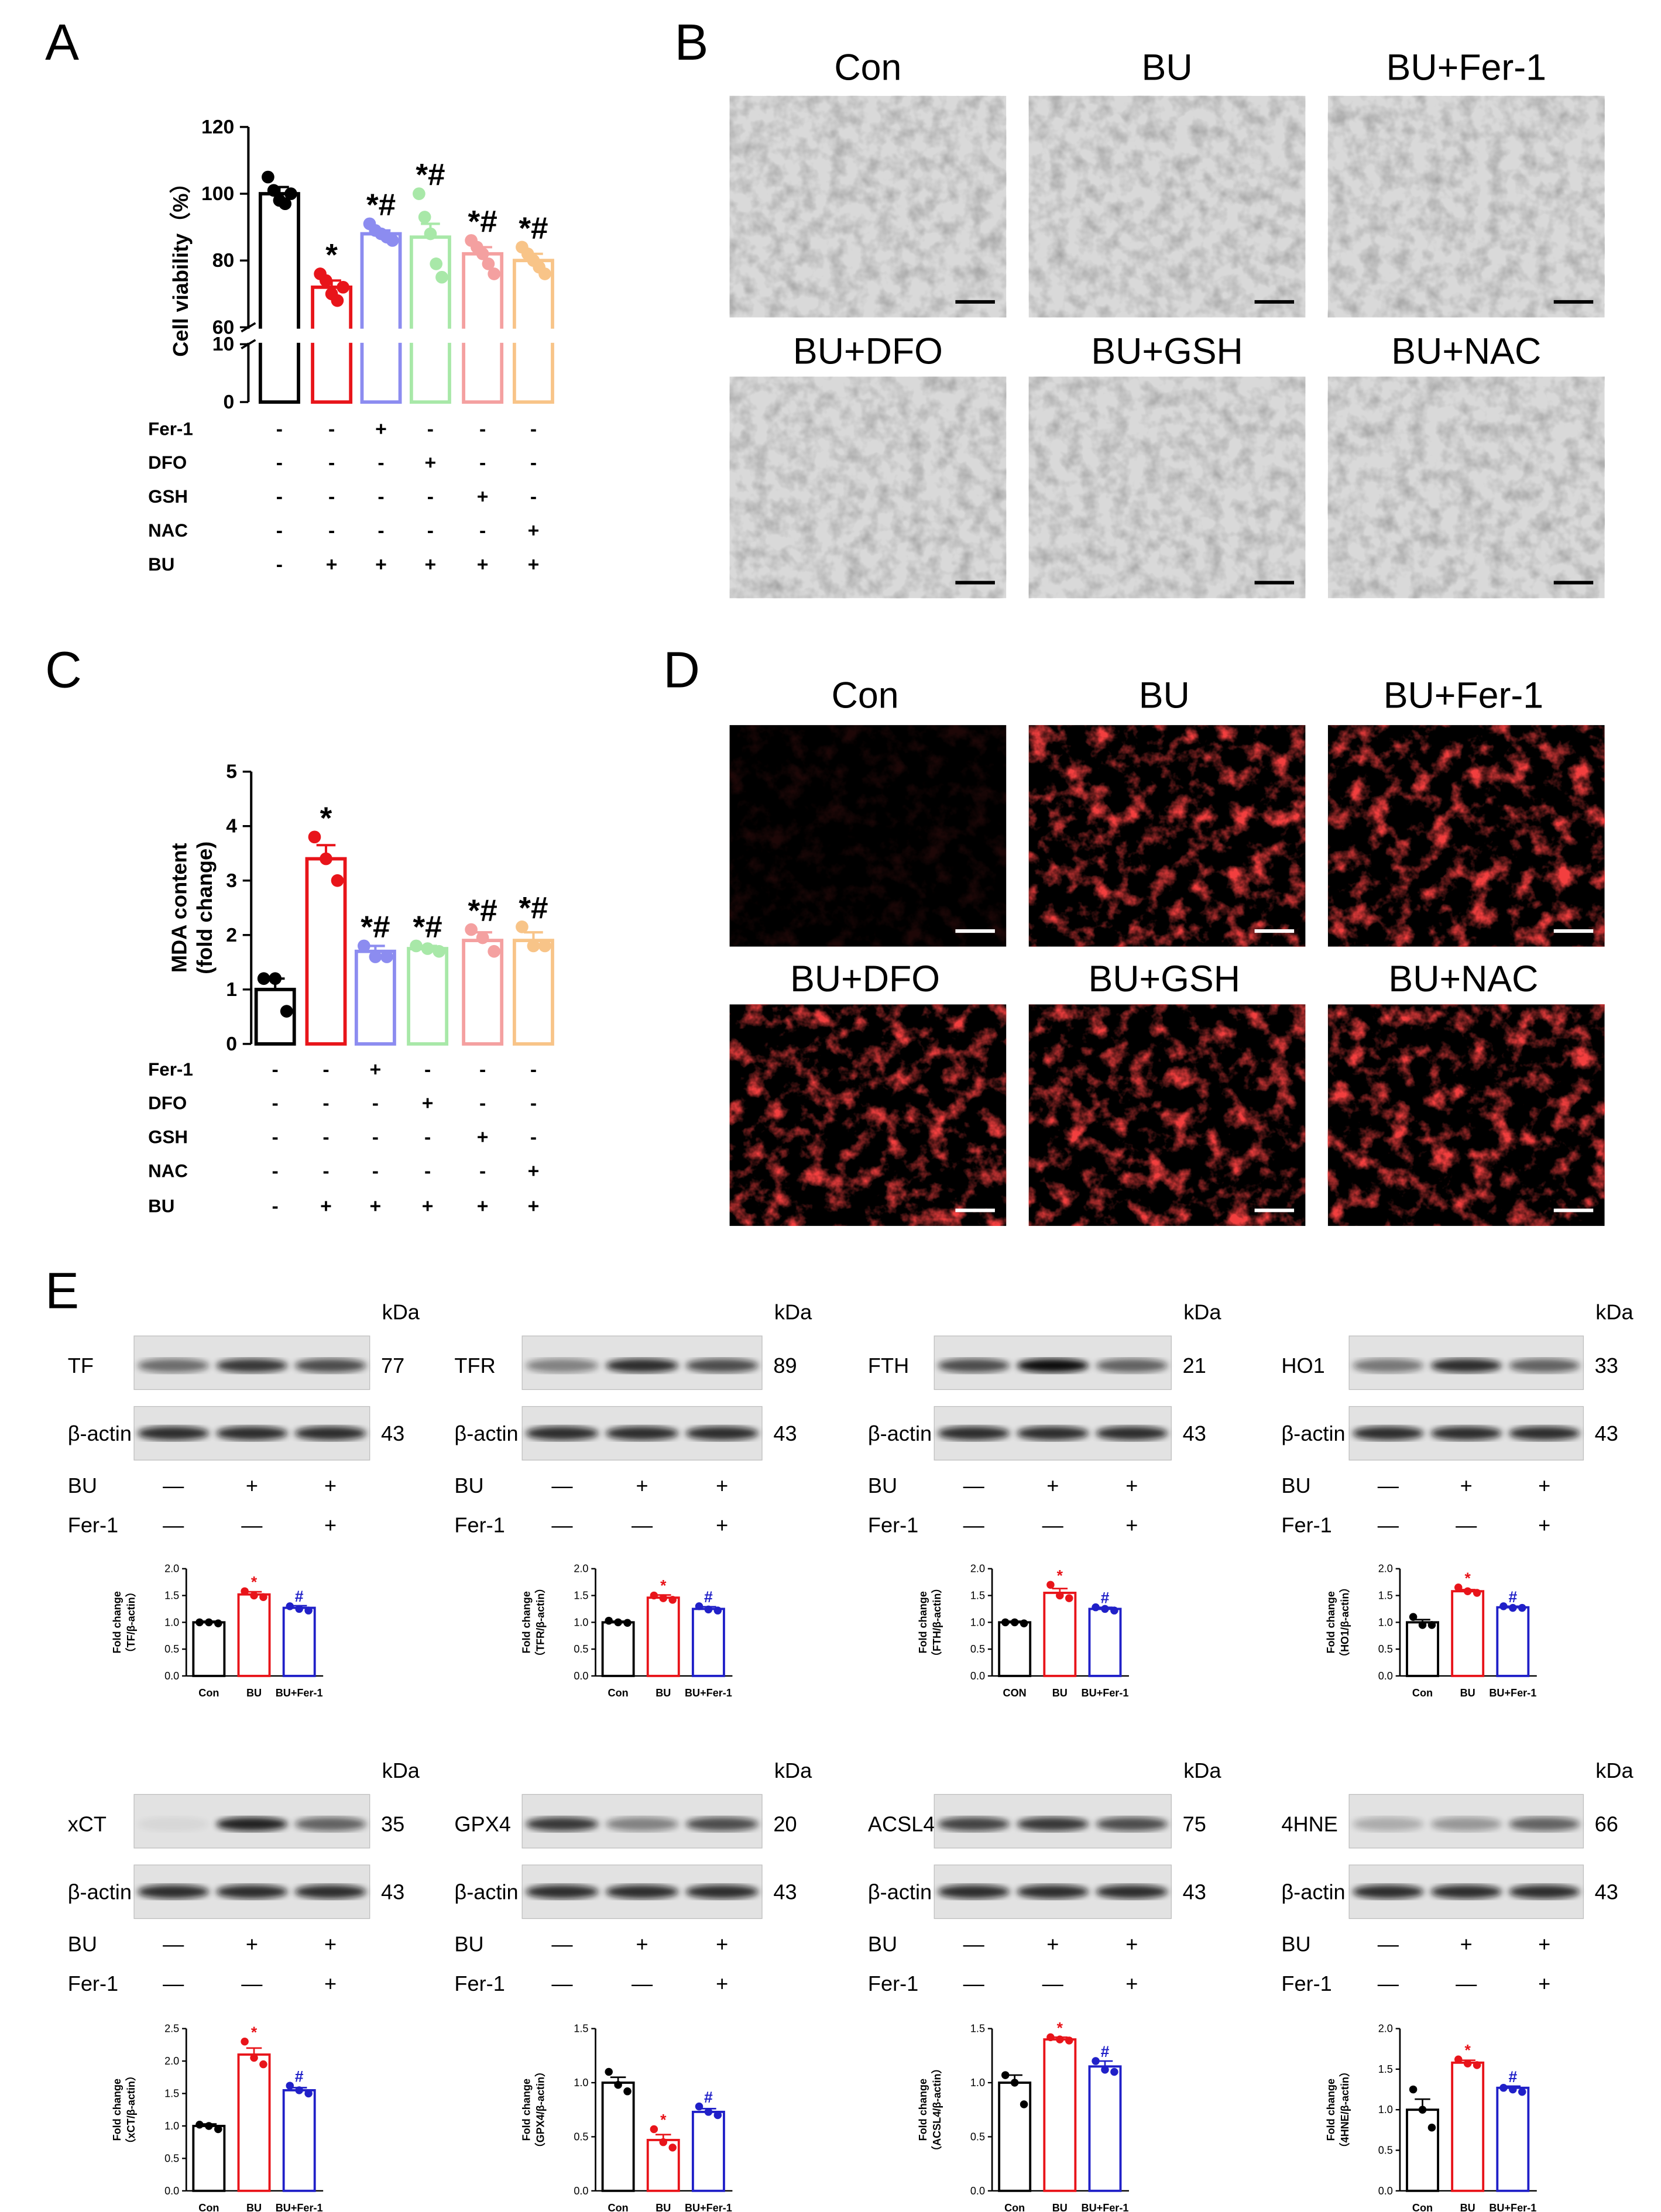 The width and height of the screenshot is (1661, 2212). I want to click on kda-value: 75, so click(1195, 1824).